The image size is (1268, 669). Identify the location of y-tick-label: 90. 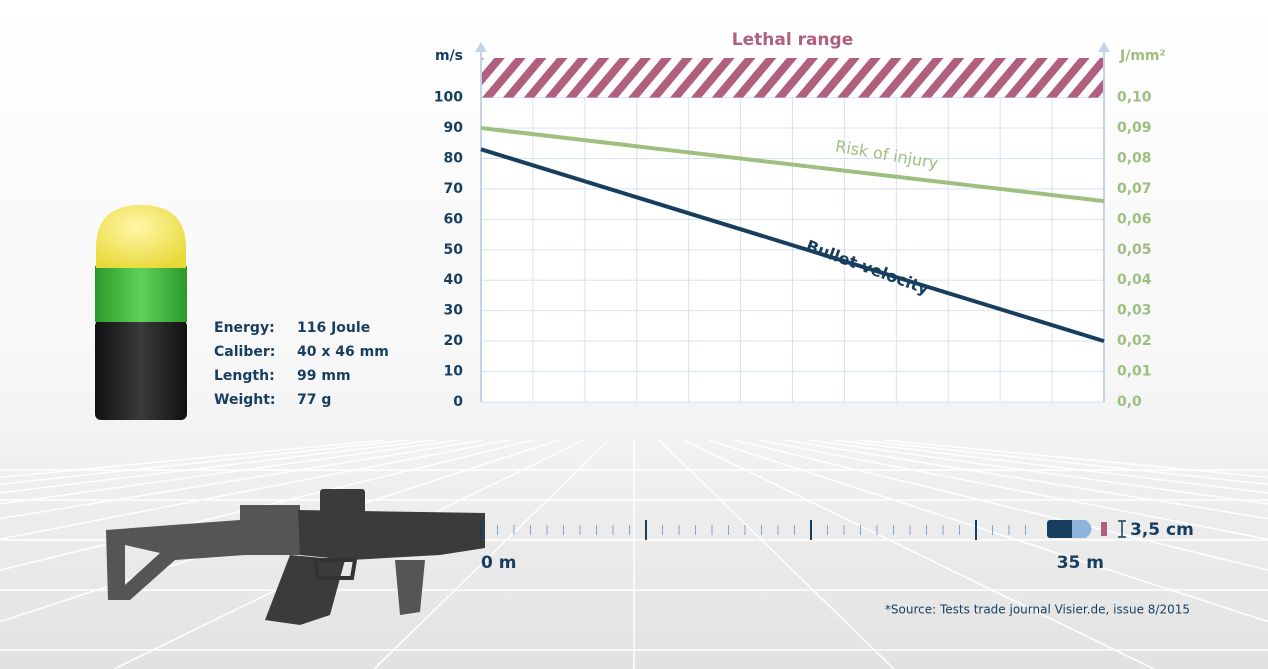
(454, 128).